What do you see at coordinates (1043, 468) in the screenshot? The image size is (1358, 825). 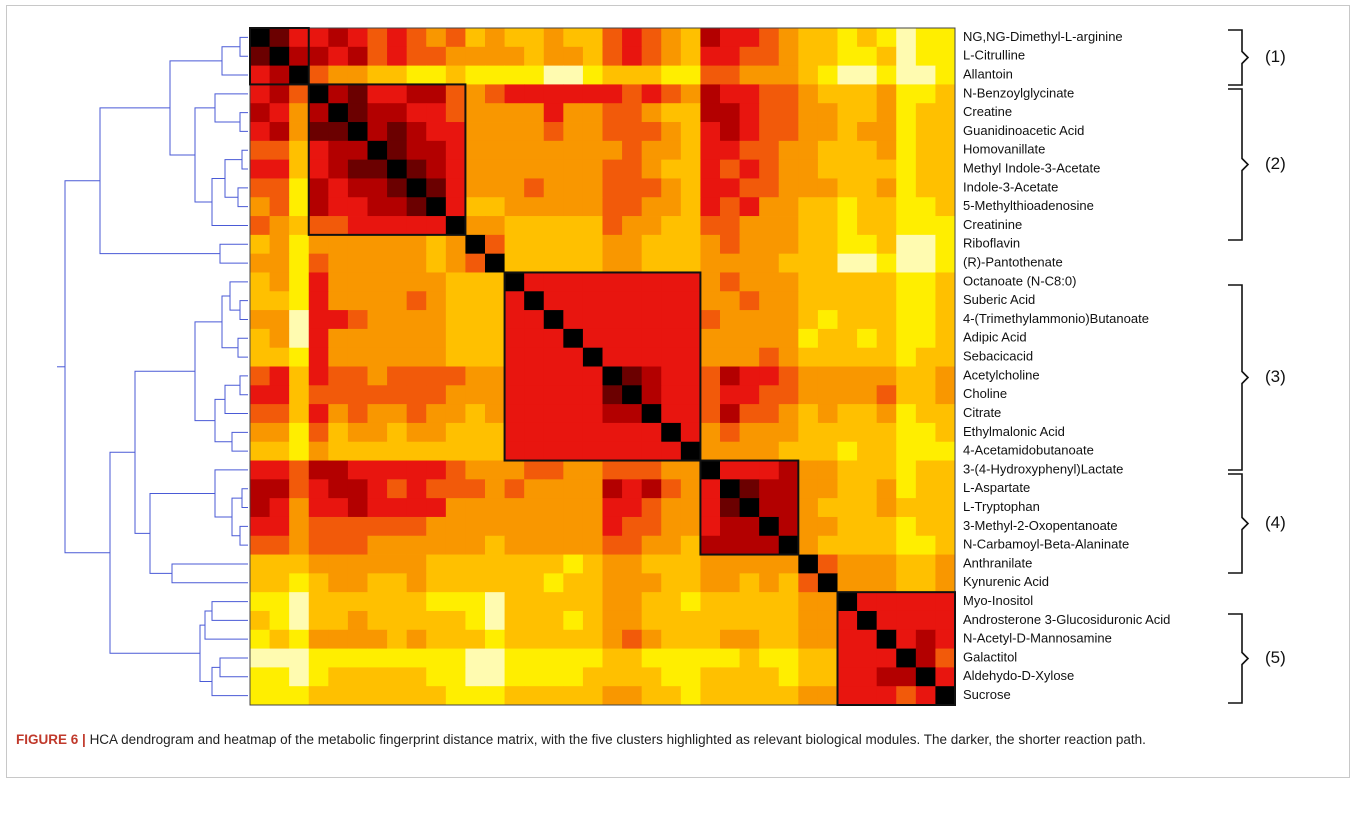 I see `row-label: 3-(4-Hydroxyphenyl)Lactate` at bounding box center [1043, 468].